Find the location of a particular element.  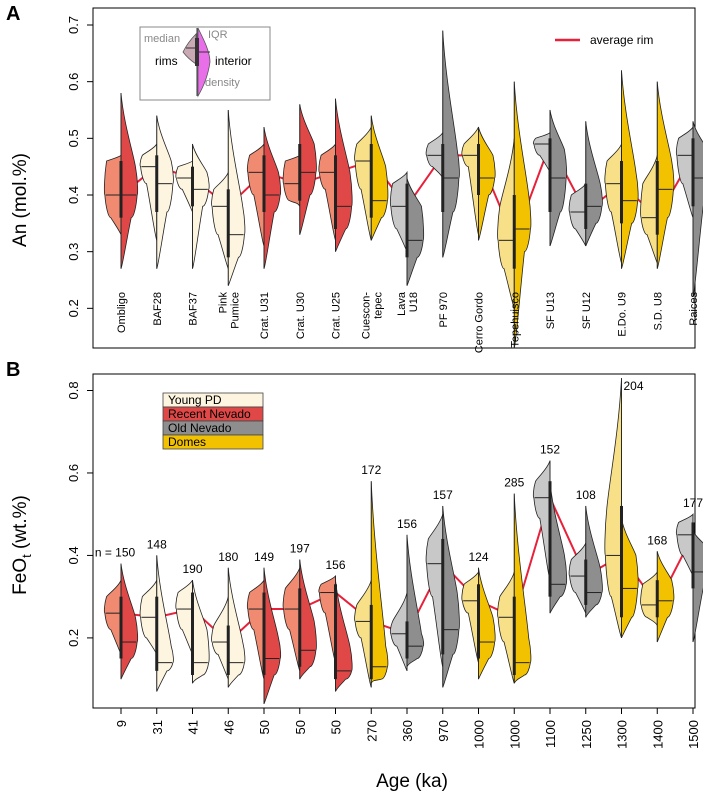

panel-a-sample-label: U18 is located at coordinates (414, 302).